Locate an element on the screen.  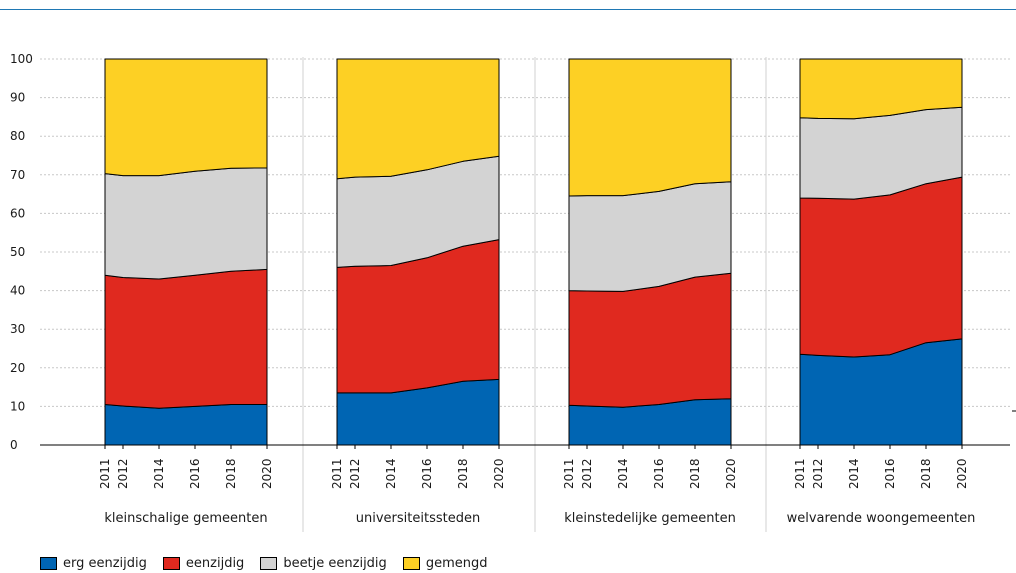
x-tick-label-welvarende-woongemeenten-2020: 2020 is located at coordinates (962, 473).